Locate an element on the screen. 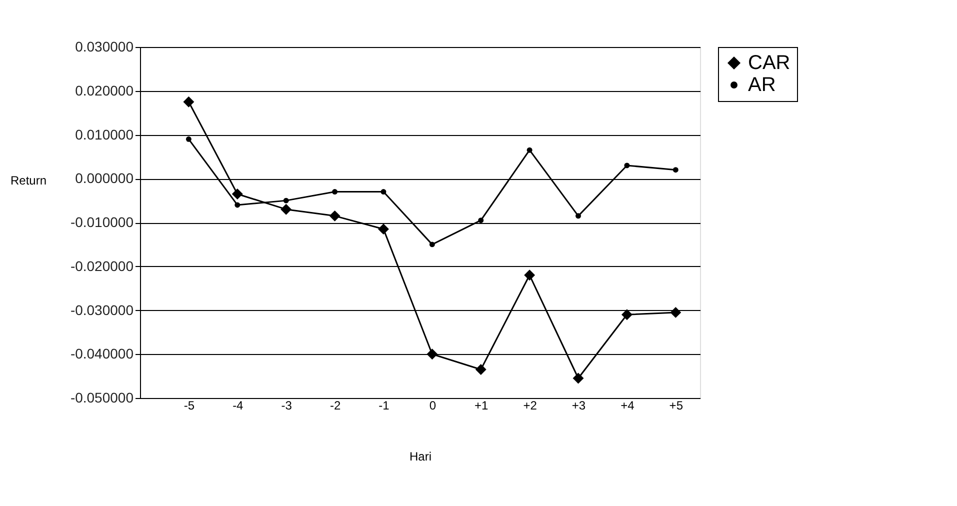 This screenshot has width=957, height=506. x-tick-label: -4 is located at coordinates (238, 405).